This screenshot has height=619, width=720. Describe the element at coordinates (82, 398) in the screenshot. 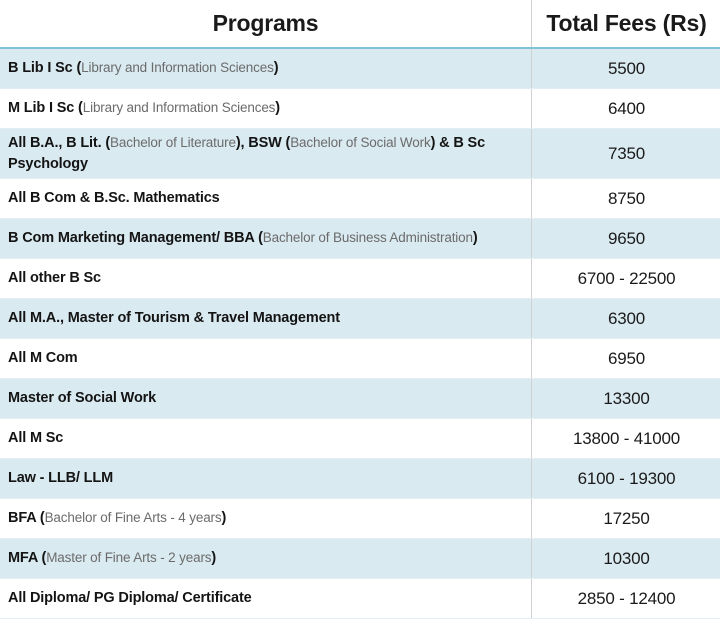

I see `program-name: Master of Social Work` at that location.